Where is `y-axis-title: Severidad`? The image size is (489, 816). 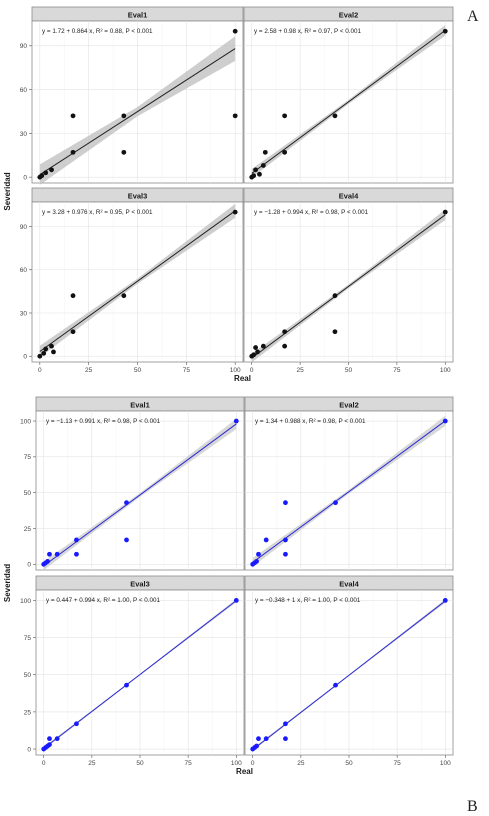
y-axis-title: Severidad is located at coordinates (7, 191).